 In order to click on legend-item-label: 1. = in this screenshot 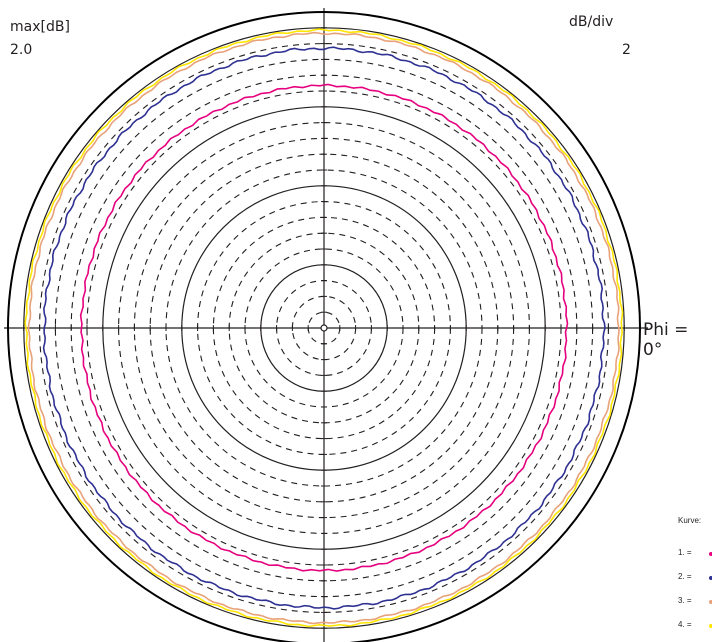, I will do `click(685, 552)`.